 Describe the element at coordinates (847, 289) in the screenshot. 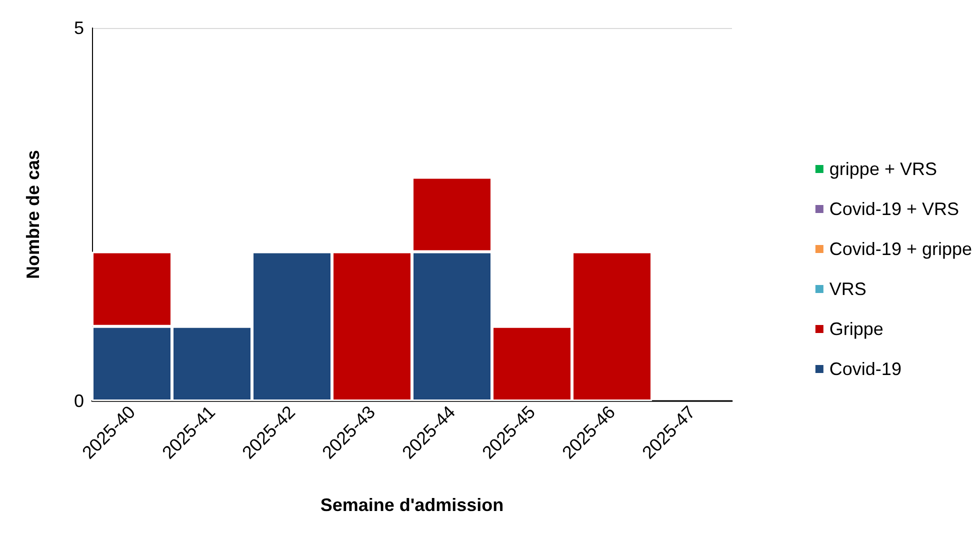

I see `legend-label: VRS` at that location.